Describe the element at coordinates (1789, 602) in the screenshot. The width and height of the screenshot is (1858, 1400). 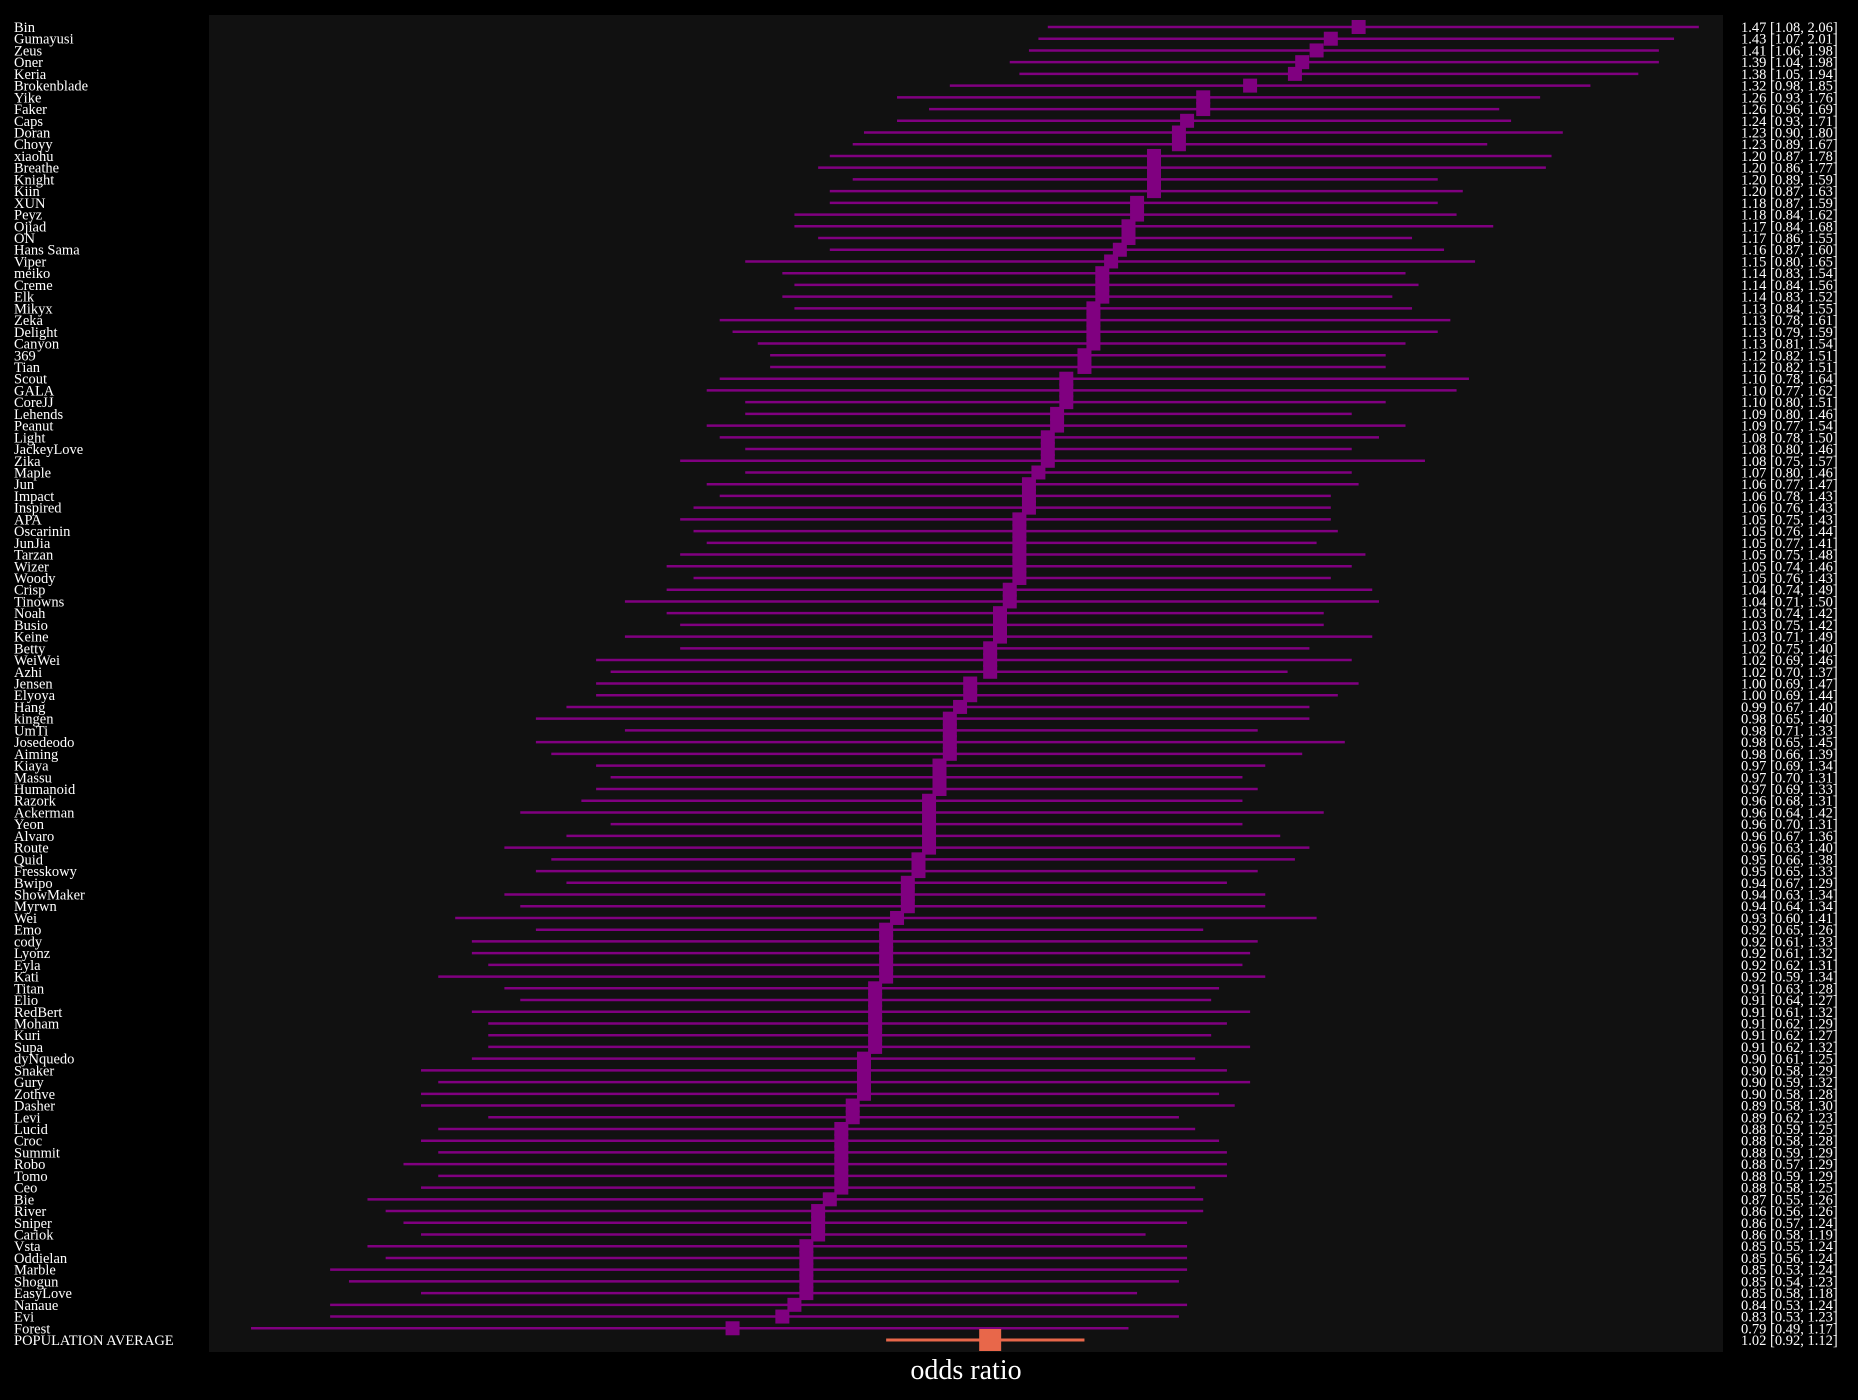
I see `row-value: 1.04 [0.71, 1.50]` at that location.